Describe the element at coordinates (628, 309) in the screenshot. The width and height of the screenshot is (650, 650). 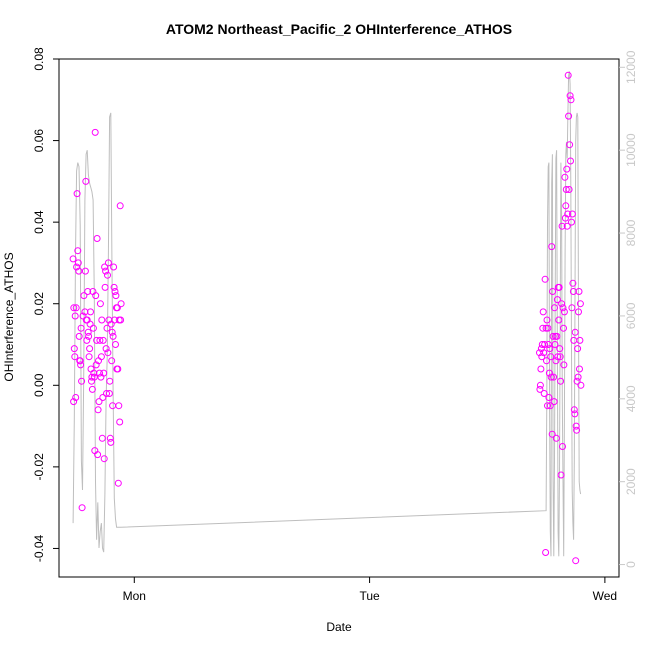
I see `right-y-axis: 0 2000 4000 6000 8000 10000 12000` at that location.